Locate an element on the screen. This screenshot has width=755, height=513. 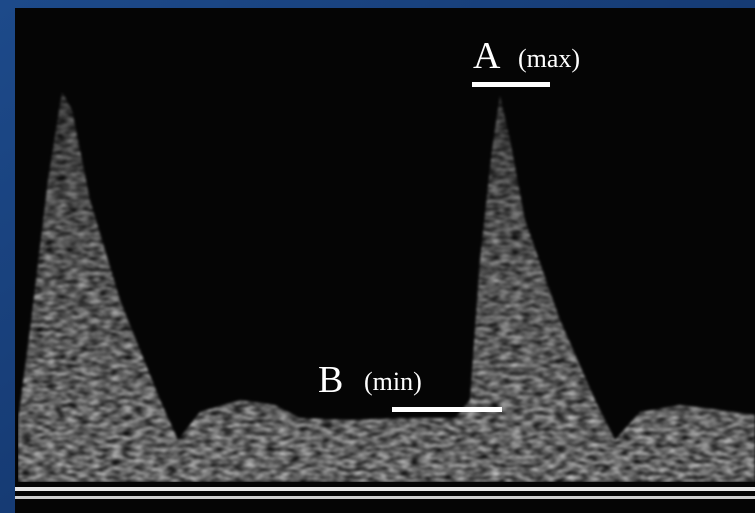
label-note: (max) is located at coordinates (549, 58).